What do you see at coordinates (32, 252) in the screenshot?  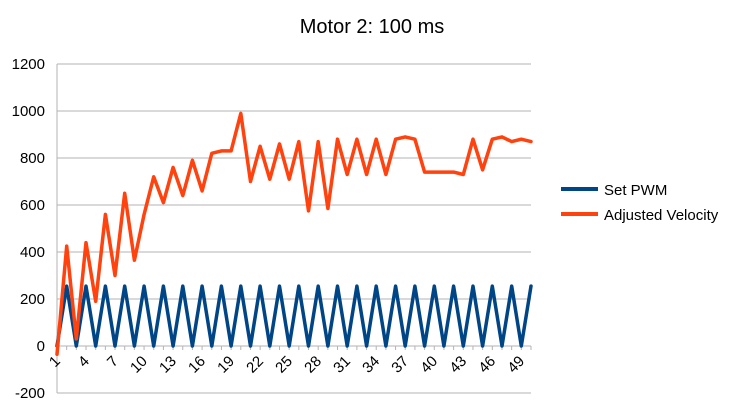 I see `y-tick-label: 400` at bounding box center [32, 252].